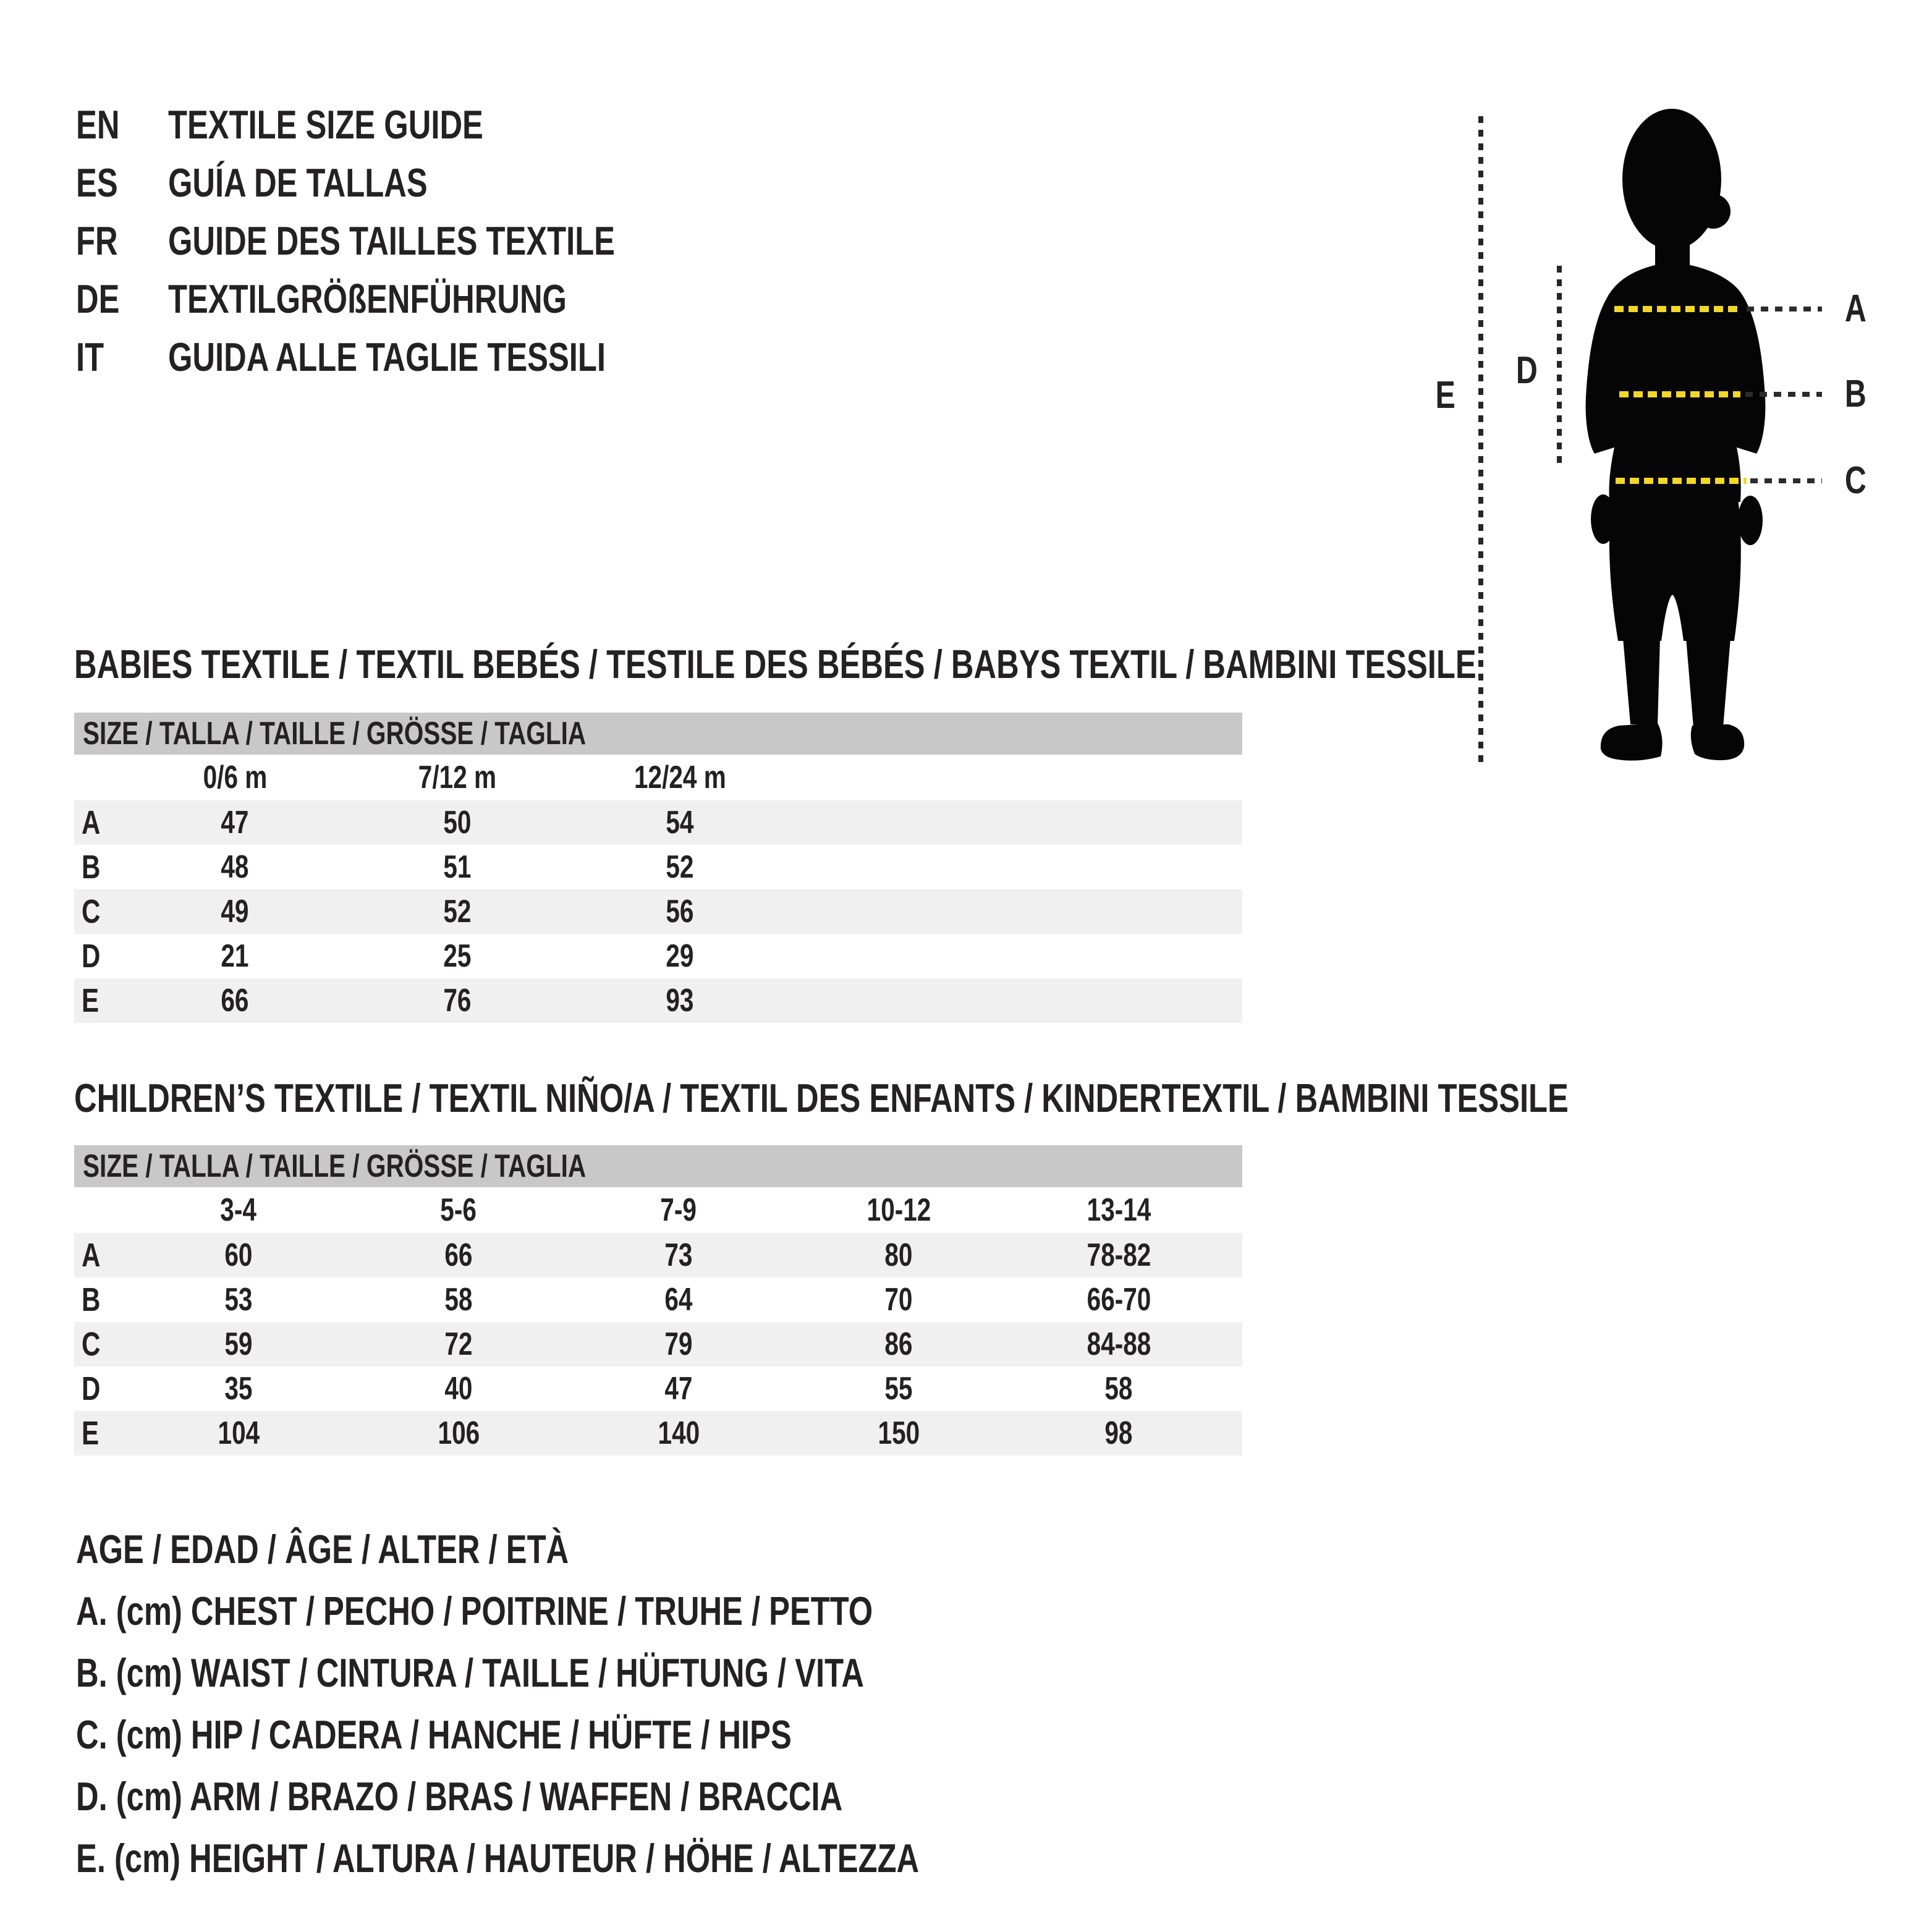 This screenshot has height=1932, width=1932. What do you see at coordinates (457, 867) in the screenshot?
I see `cell: 51` at bounding box center [457, 867].